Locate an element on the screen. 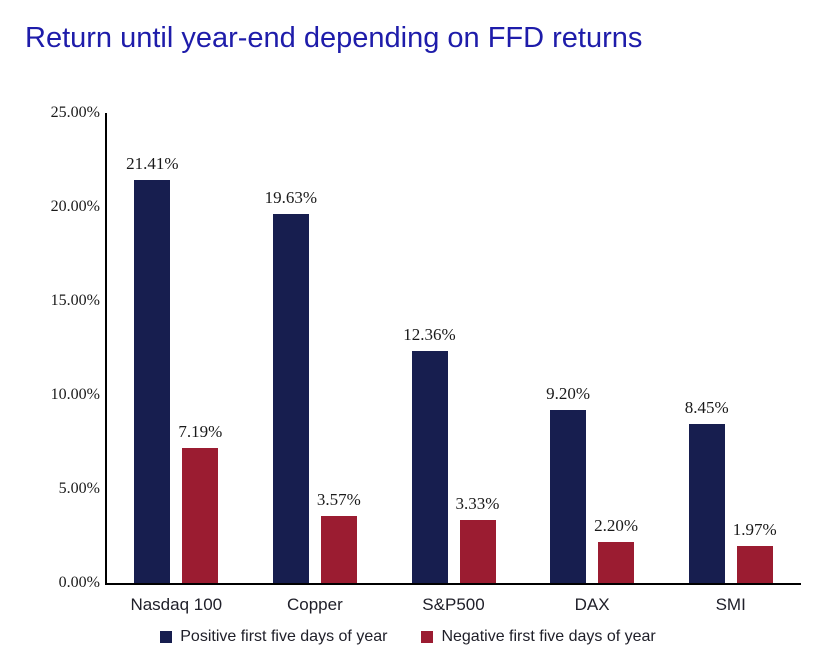 This screenshot has height=658, width=816. bar-value-label: 3.57% is located at coordinates (338, 499).